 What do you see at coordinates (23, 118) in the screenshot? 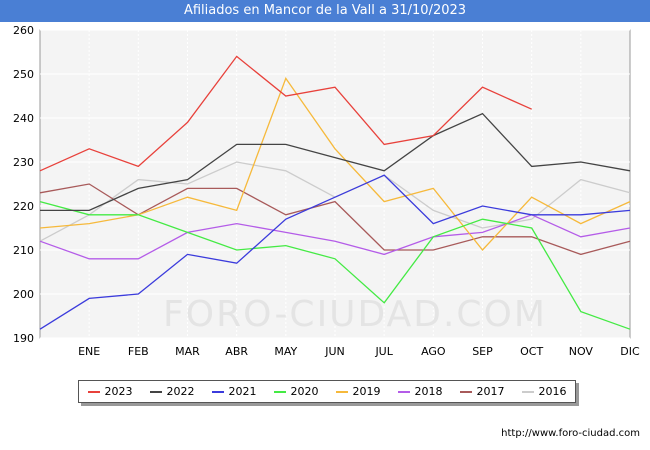
I see `y-tick-label: 240` at bounding box center [23, 118].